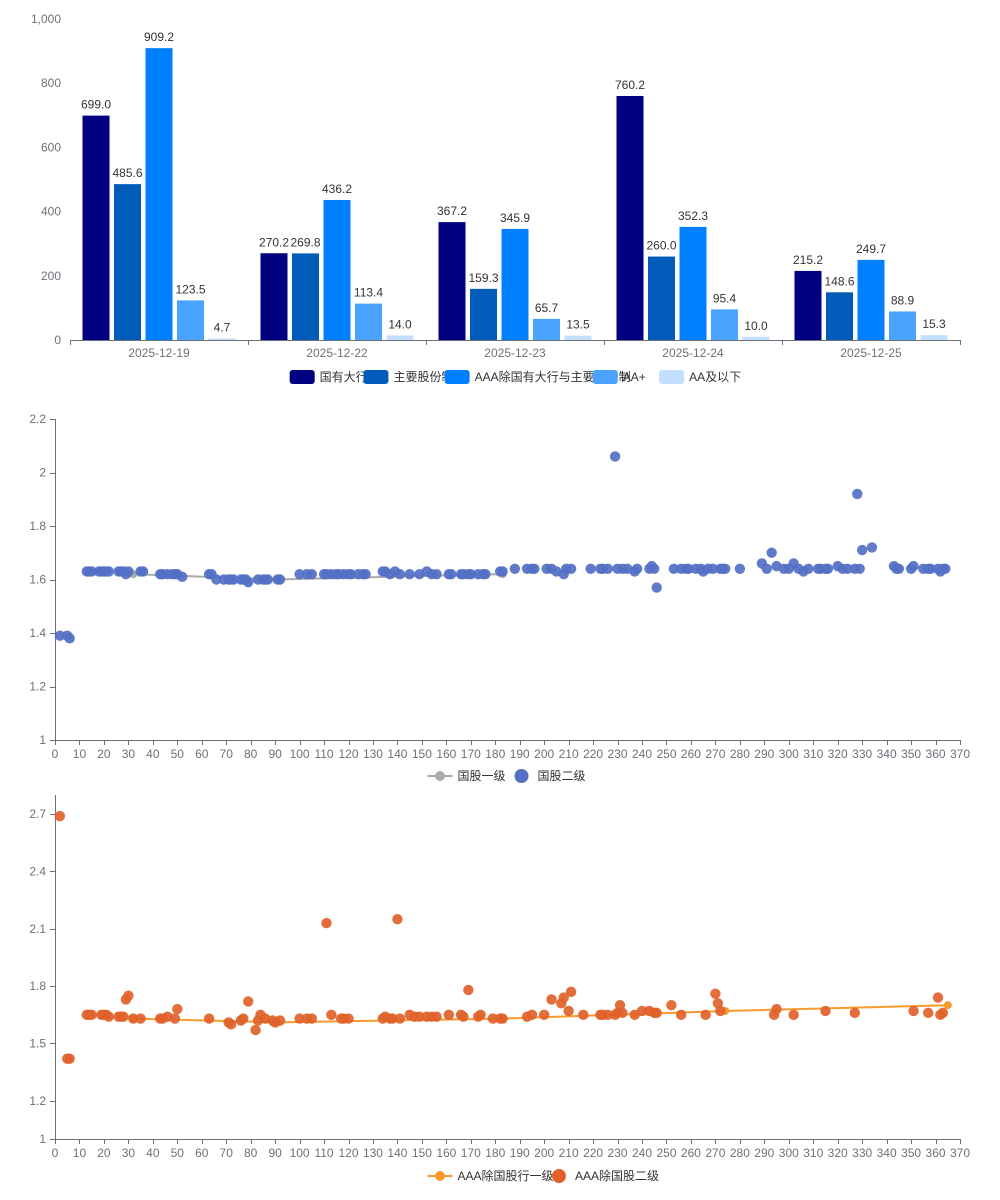 Image resolution: width=1000 pixels, height=1200 pixels. I want to click on scatter-1-legend: 国股一级 国股二级, so click(506, 776).